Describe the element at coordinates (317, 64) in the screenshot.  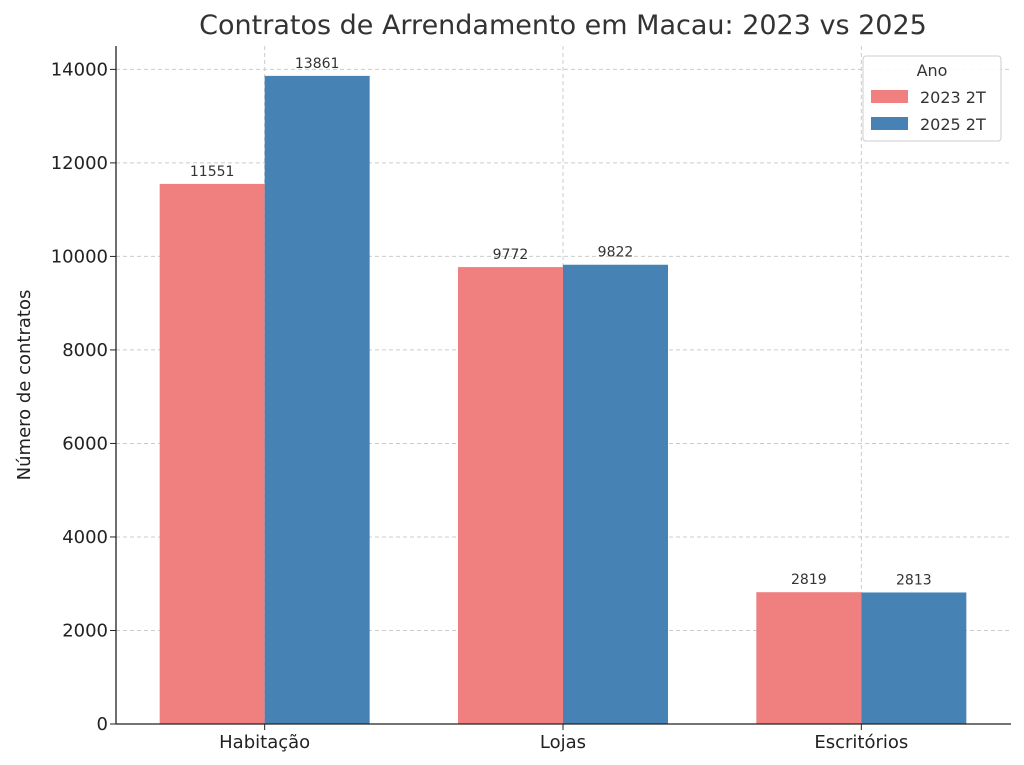
I see `bar-value-label: 13861` at that location.